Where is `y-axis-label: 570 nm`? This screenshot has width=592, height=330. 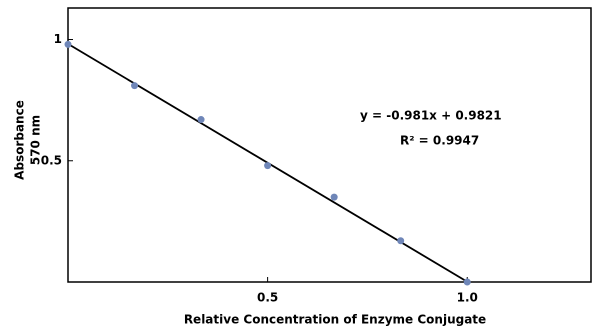
y-axis-label: 570 nm is located at coordinates (36, 140).